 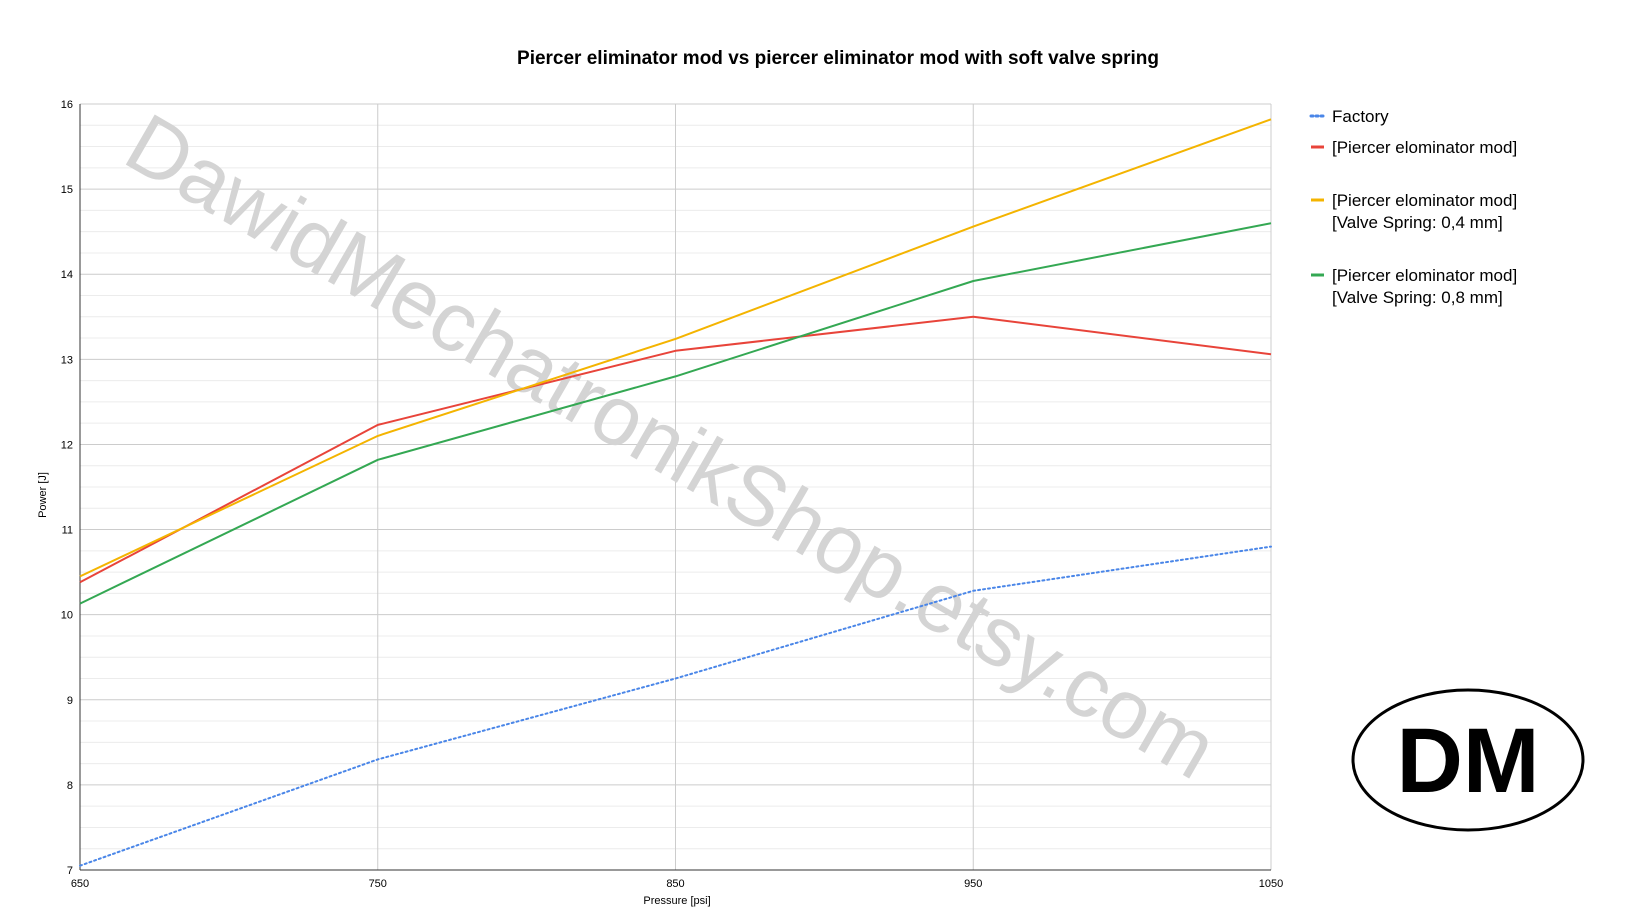 I want to click on y-axis-label: Power [J], so click(x=43, y=495).